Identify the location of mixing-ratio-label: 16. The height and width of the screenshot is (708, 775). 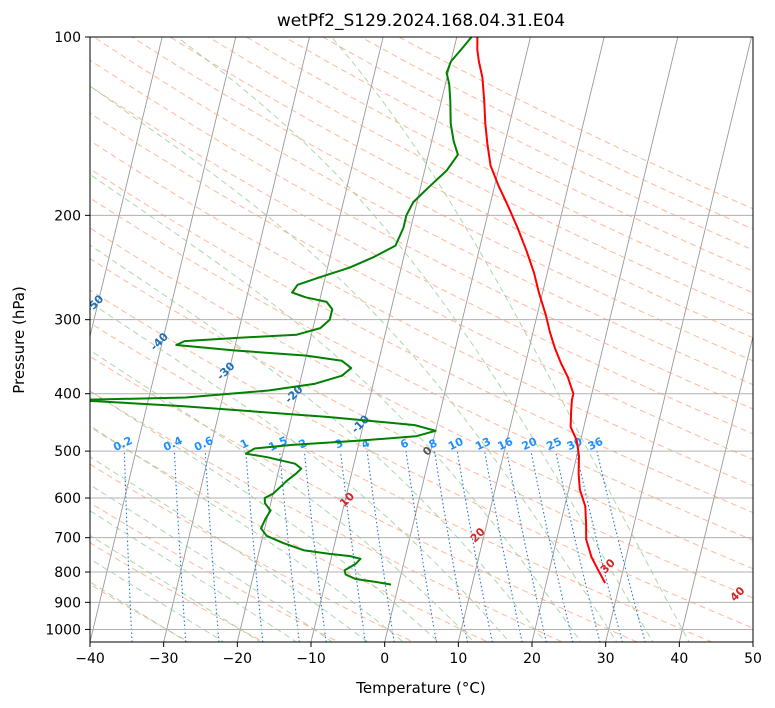
(506, 444).